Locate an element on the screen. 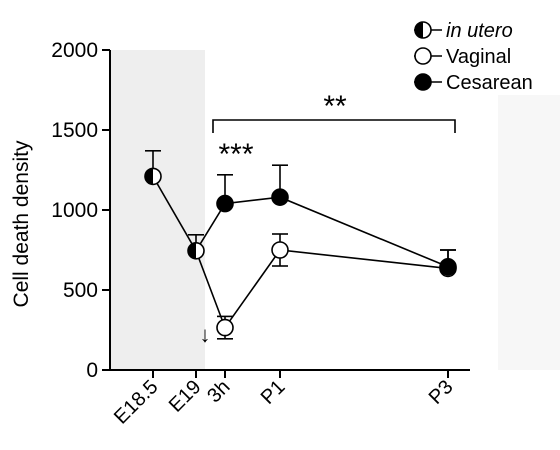 The width and height of the screenshot is (560, 450). legend: in utero Vaginal Cesarean is located at coordinates (473, 57).